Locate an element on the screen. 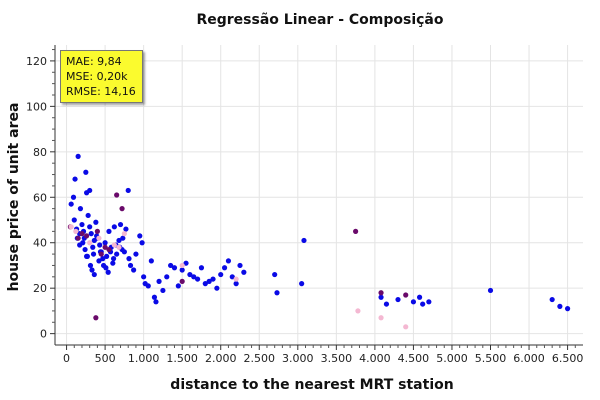  x-tick-label: 2.500 is located at coordinates (260, 358).